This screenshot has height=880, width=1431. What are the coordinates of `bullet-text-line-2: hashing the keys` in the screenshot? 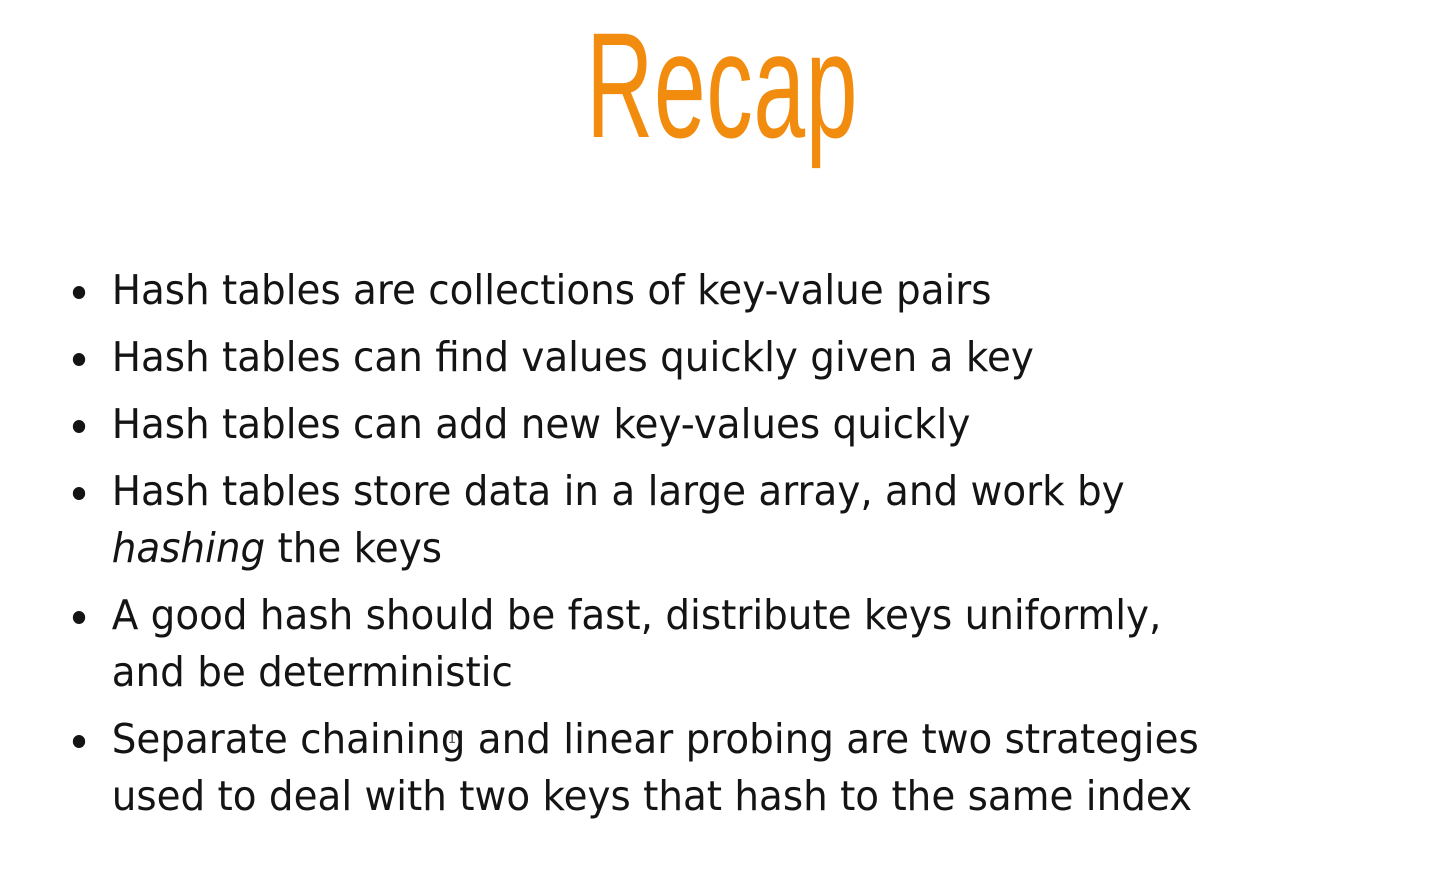 It's located at (726, 548).